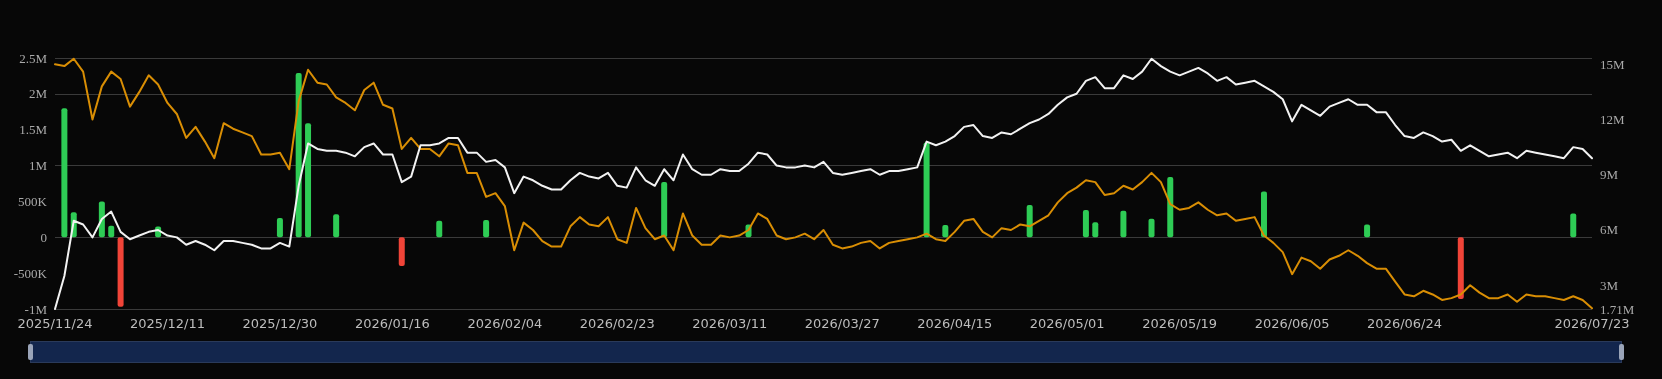 The width and height of the screenshot is (1662, 379). What do you see at coordinates (1617, 309) in the screenshot?
I see `y2-tick-label: 1.71M` at bounding box center [1617, 309].